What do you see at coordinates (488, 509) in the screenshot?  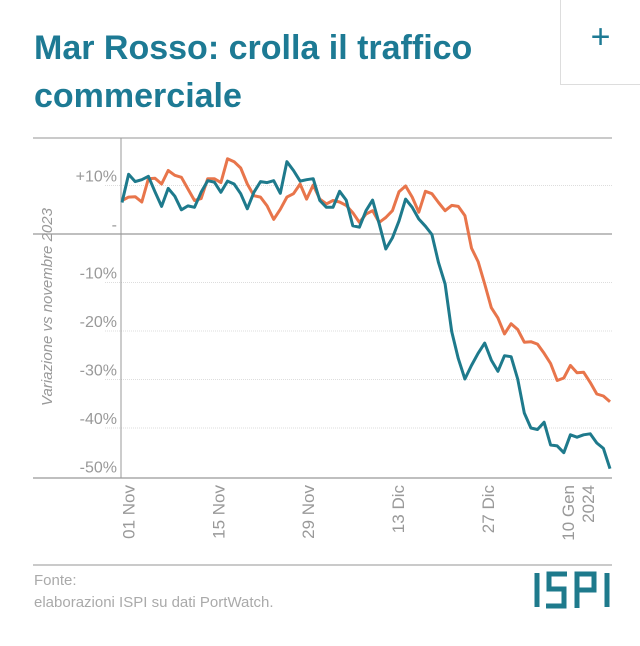 I see `x-tick-label: 27 Dic` at bounding box center [488, 509].